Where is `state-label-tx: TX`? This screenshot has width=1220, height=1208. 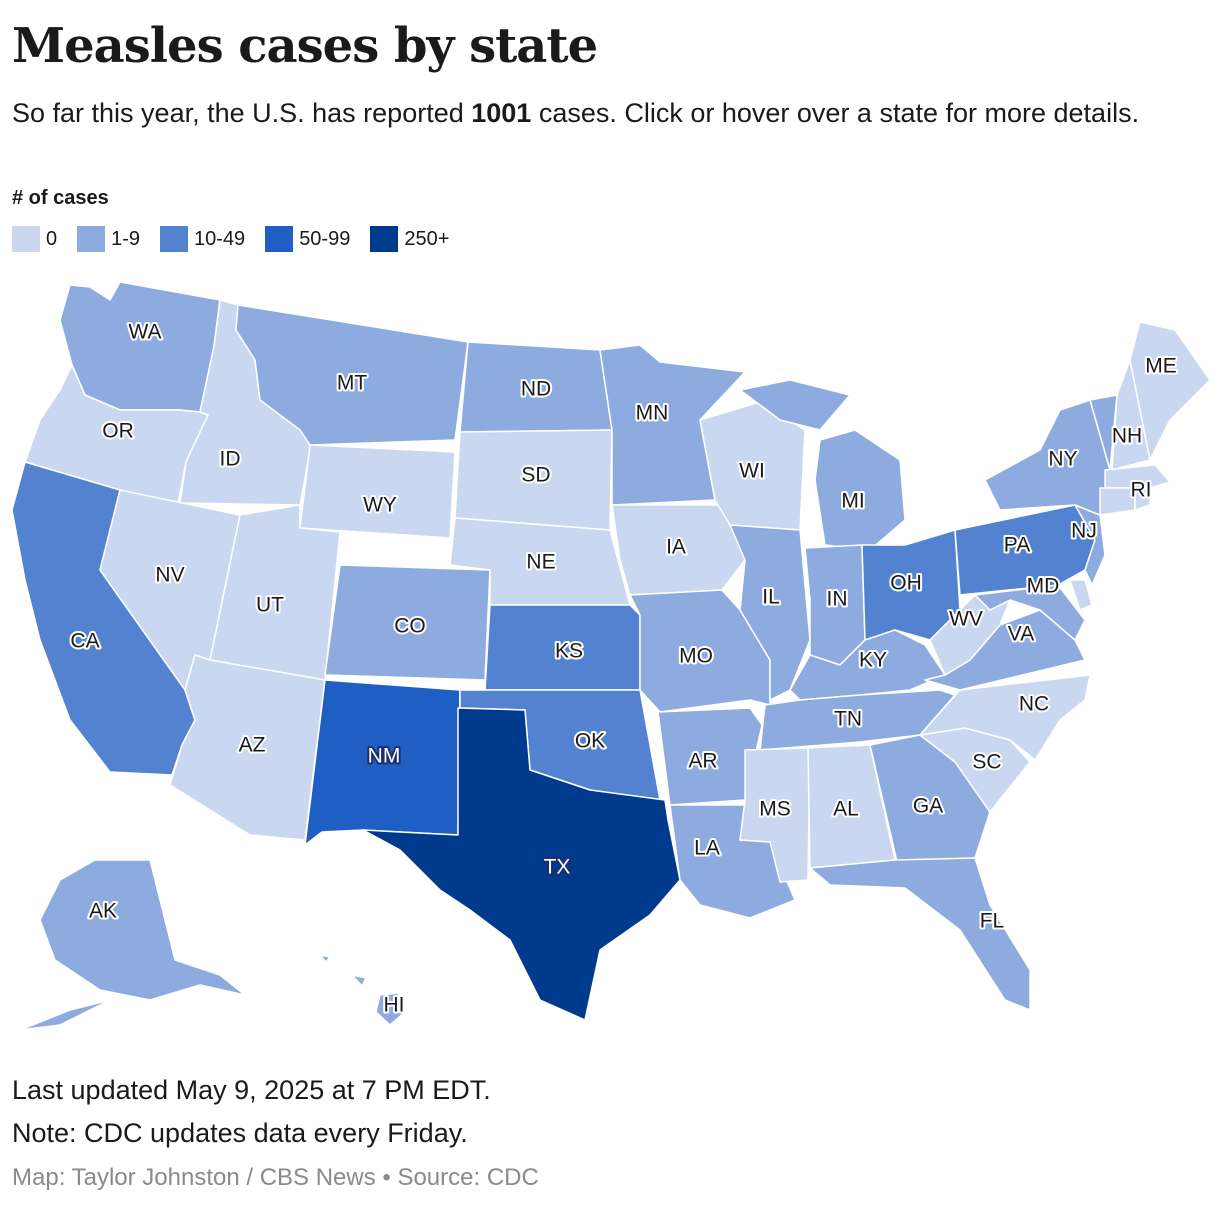
state-label-tx: TX is located at coordinates (557, 867).